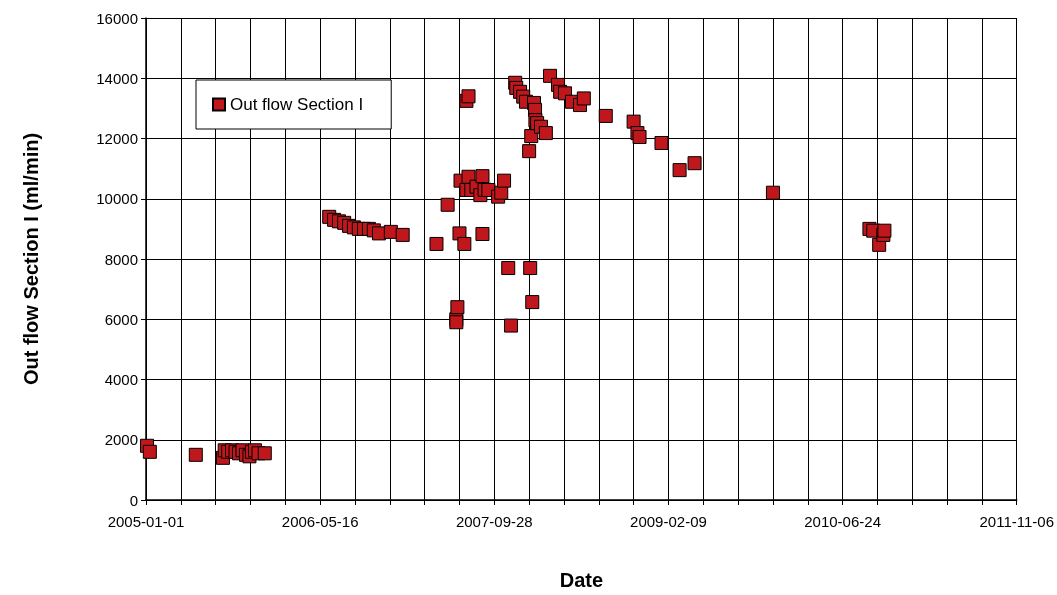 This screenshot has width=1057, height=595. What do you see at coordinates (842, 521) in the screenshot?
I see `x-tick-label: 2010-06-24` at bounding box center [842, 521].